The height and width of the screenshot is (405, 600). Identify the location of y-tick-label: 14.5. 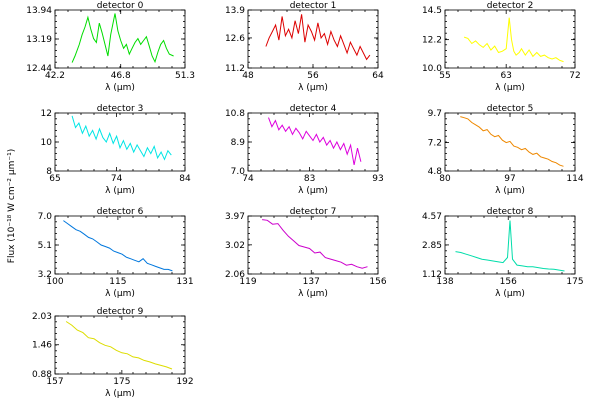
(432, 11).